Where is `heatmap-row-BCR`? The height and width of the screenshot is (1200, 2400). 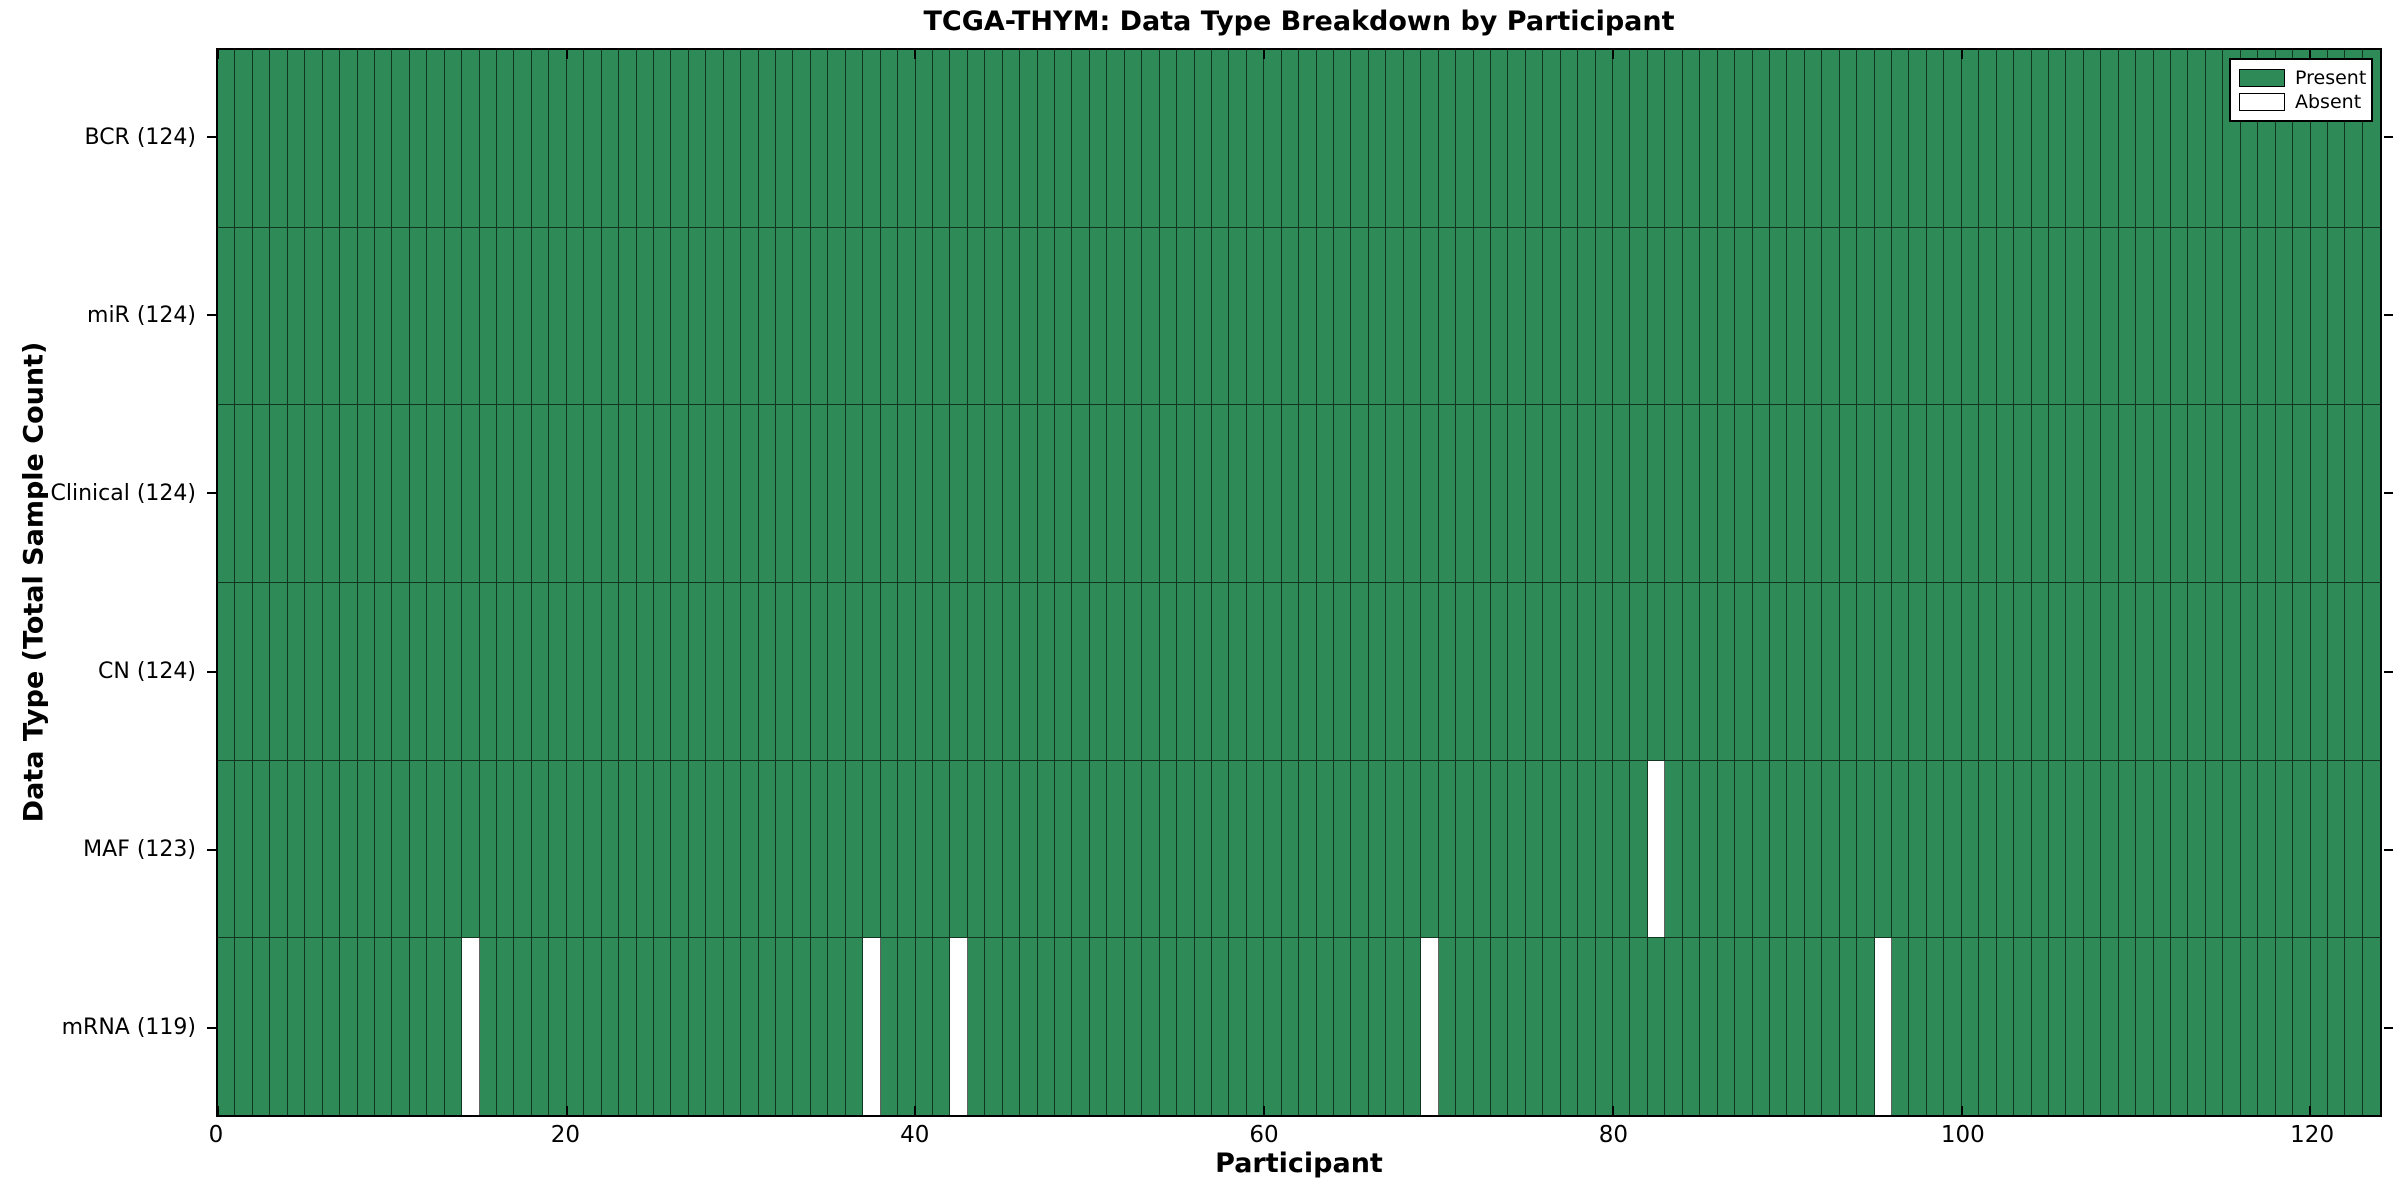
heatmap-row-BCR is located at coordinates (1299, 139).